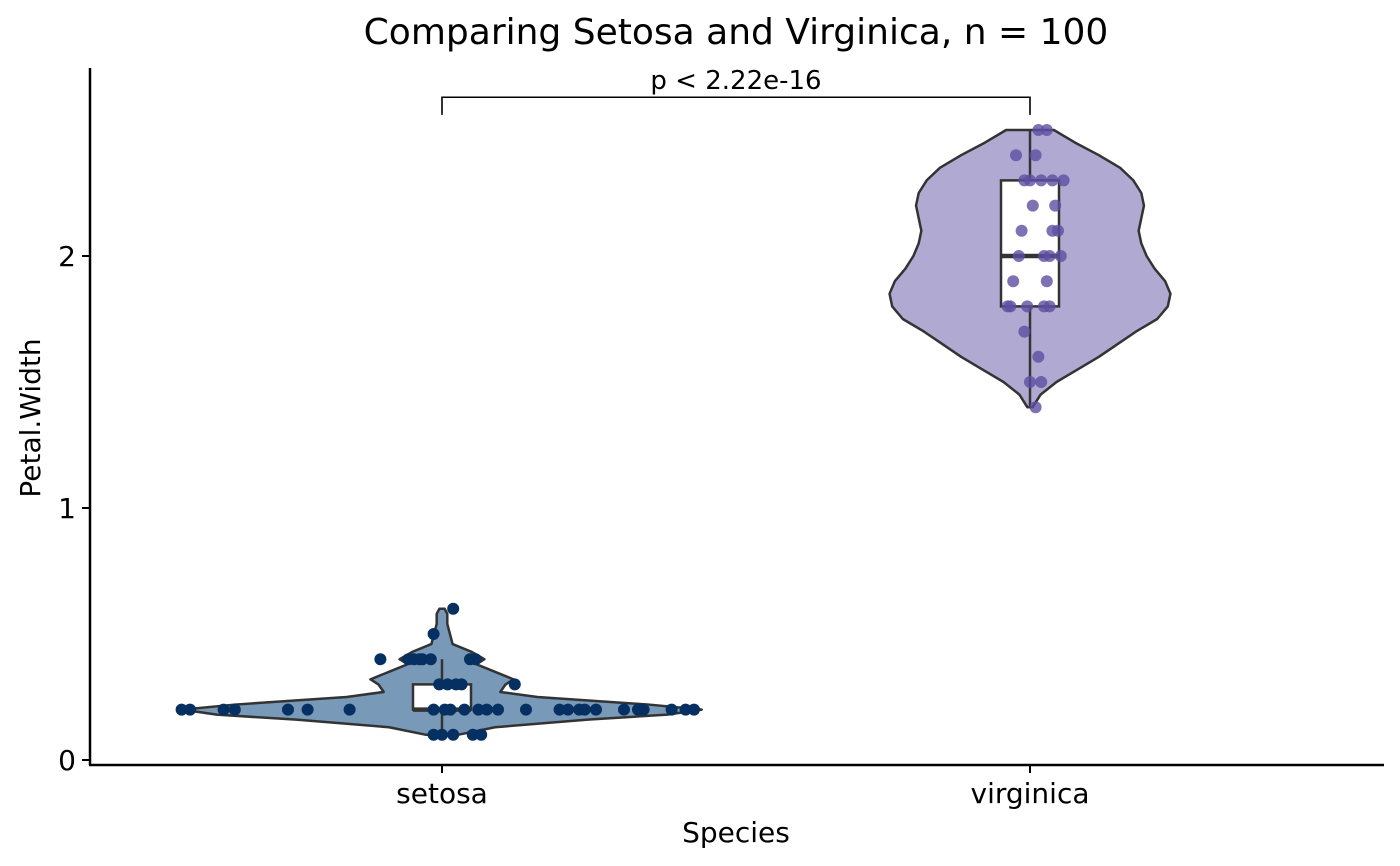  Describe the element at coordinates (735, 81) in the screenshot. I see `p-value-label: p < 2.22e-16` at that location.